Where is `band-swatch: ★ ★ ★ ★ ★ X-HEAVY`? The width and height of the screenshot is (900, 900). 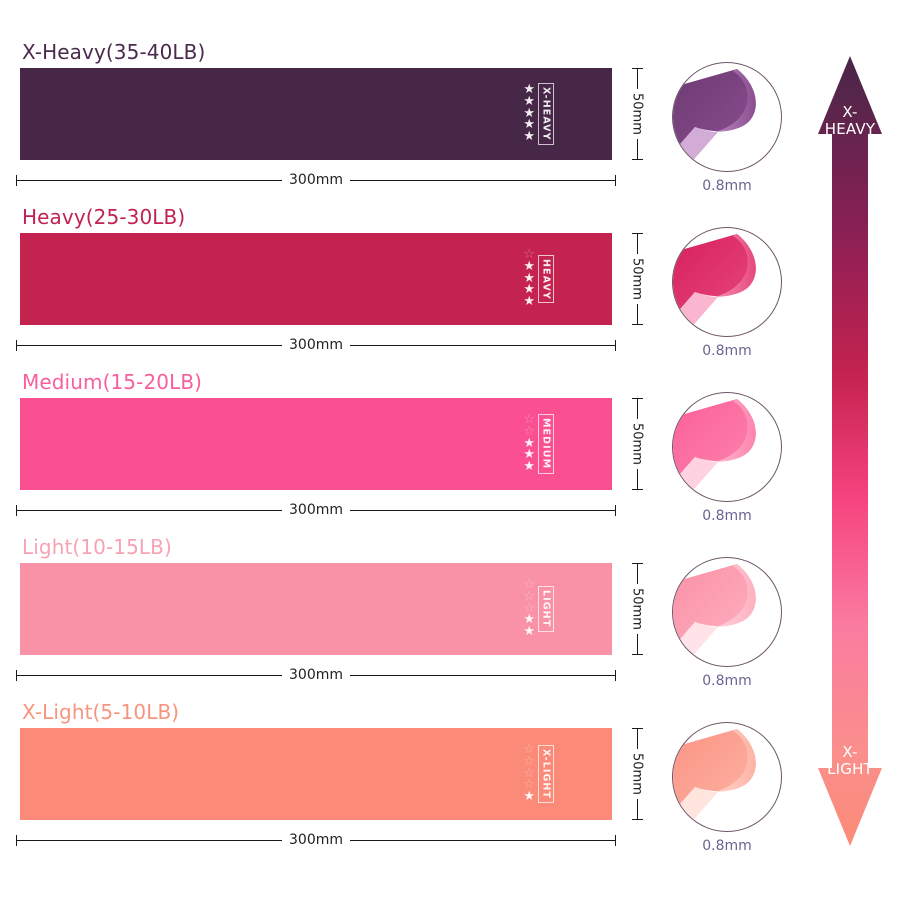
band-swatch: ★ ★ ★ ★ ★ X-HEAVY is located at coordinates (316, 114).